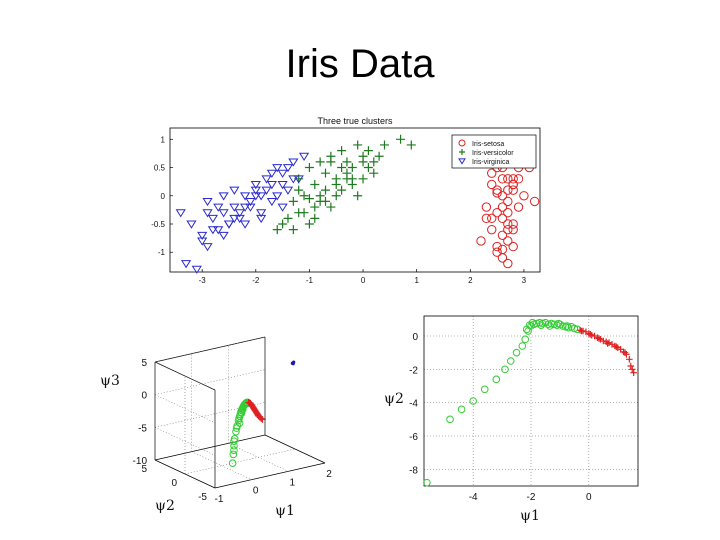 The height and width of the screenshot is (540, 720). What do you see at coordinates (158, 224) in the screenshot?
I see `y-tick-label: -0.5` at bounding box center [158, 224].